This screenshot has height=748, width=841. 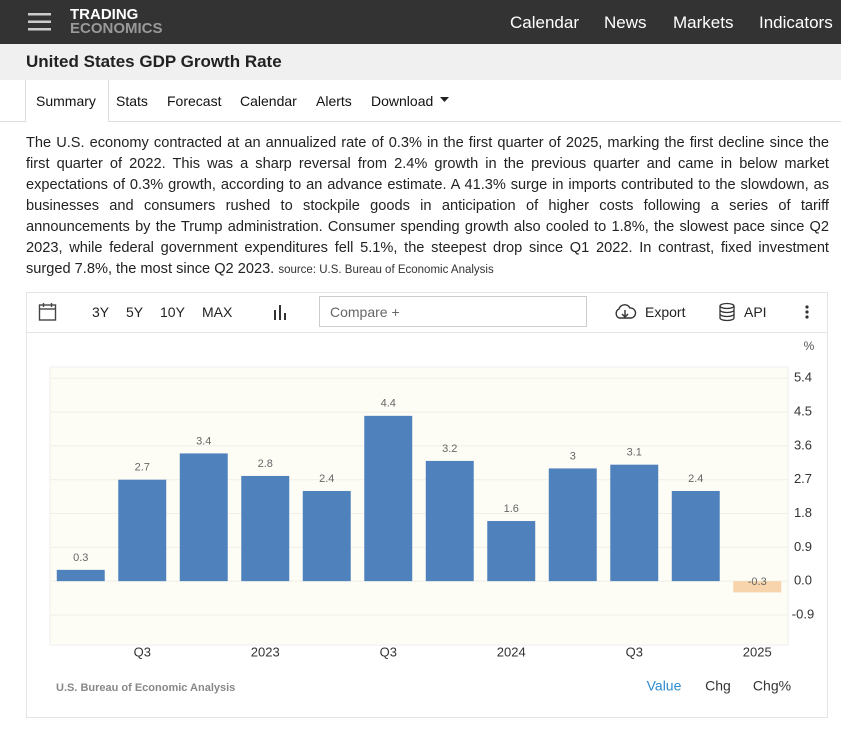 I want to click on x-tick-label: 2025, so click(x=757, y=651).